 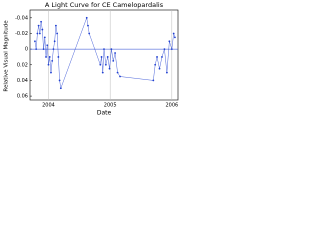 What do you see at coordinates (7, 56) in the screenshot?
I see `y-axis-label: Relative Visual Magnitude` at bounding box center [7, 56].